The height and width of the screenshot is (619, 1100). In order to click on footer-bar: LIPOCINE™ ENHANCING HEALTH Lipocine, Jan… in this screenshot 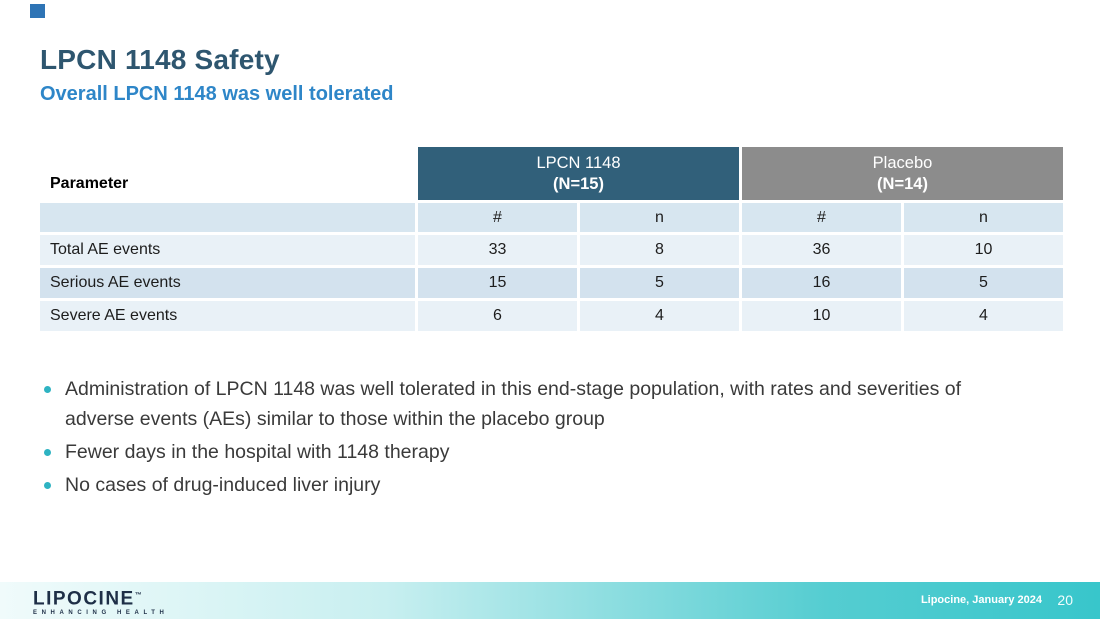, I will do `click(550, 600)`.